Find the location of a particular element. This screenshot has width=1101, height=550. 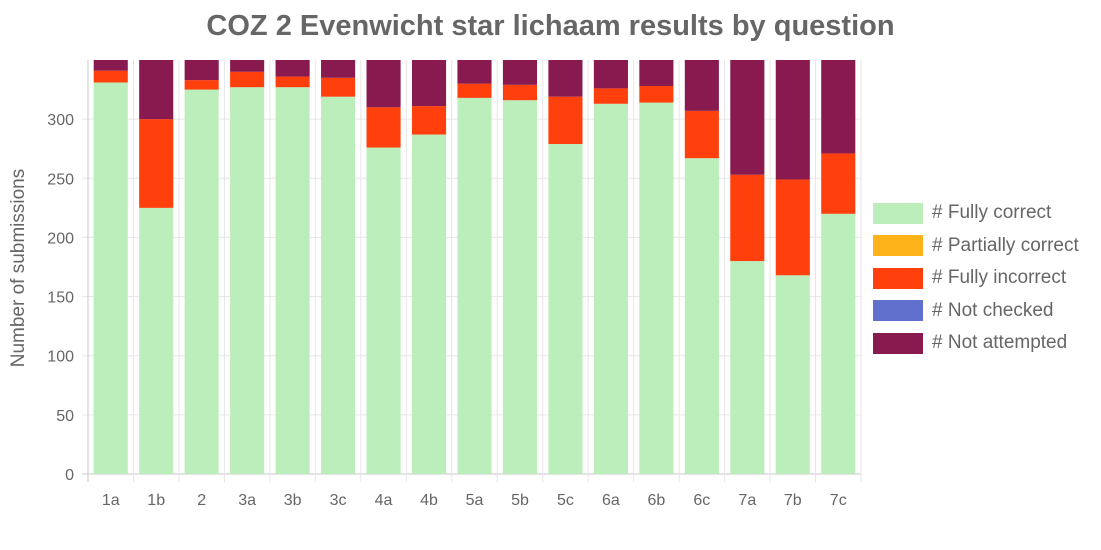

x-tick-label: 3a is located at coordinates (247, 500).